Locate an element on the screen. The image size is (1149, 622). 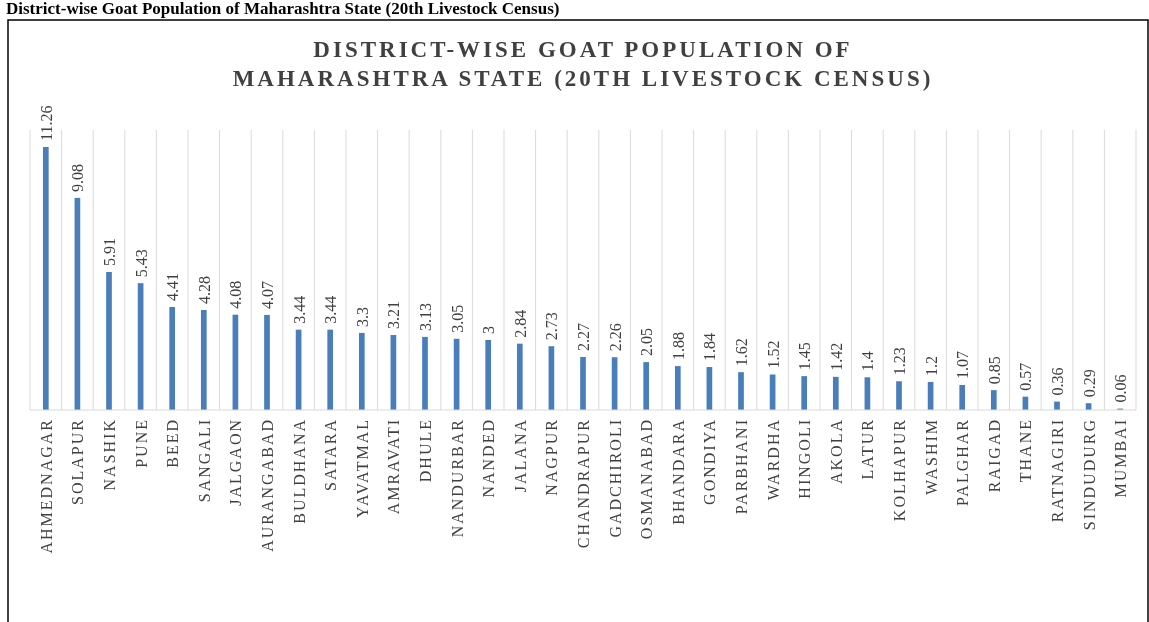
data-label: 1.07 is located at coordinates (963, 365).